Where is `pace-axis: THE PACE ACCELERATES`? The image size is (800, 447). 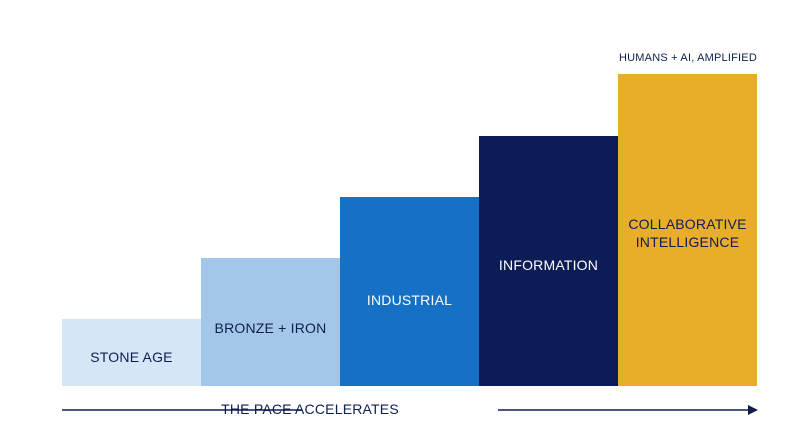
pace-axis: THE PACE ACCELERATES is located at coordinates (410, 410).